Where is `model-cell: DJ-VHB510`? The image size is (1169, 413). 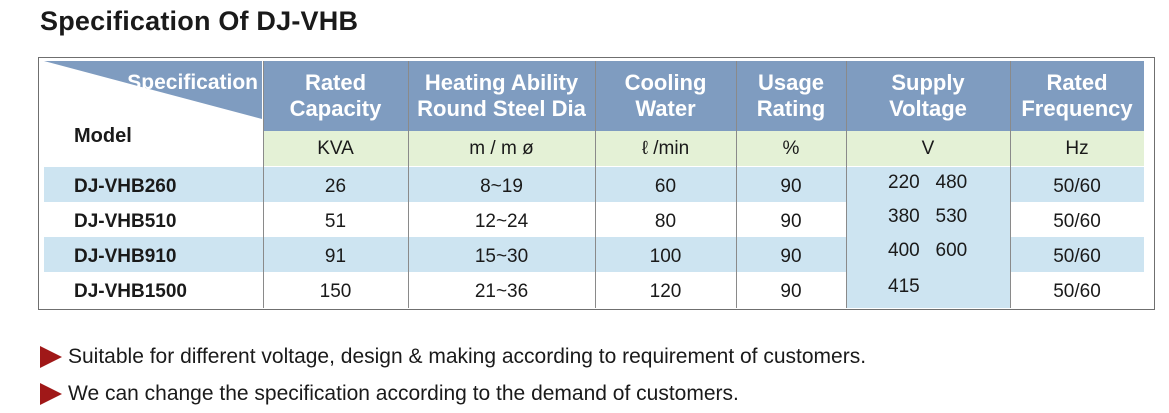 model-cell: DJ-VHB510 is located at coordinates (125, 221).